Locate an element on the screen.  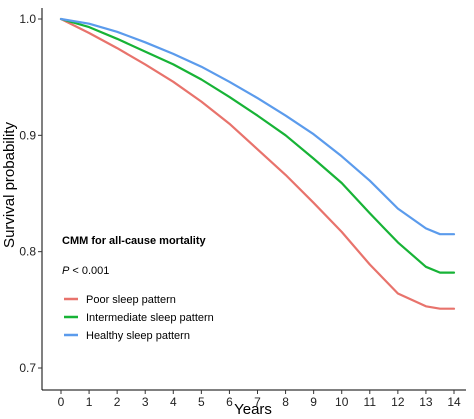
y-tick-label: 0.7 is located at coordinates (27, 368).